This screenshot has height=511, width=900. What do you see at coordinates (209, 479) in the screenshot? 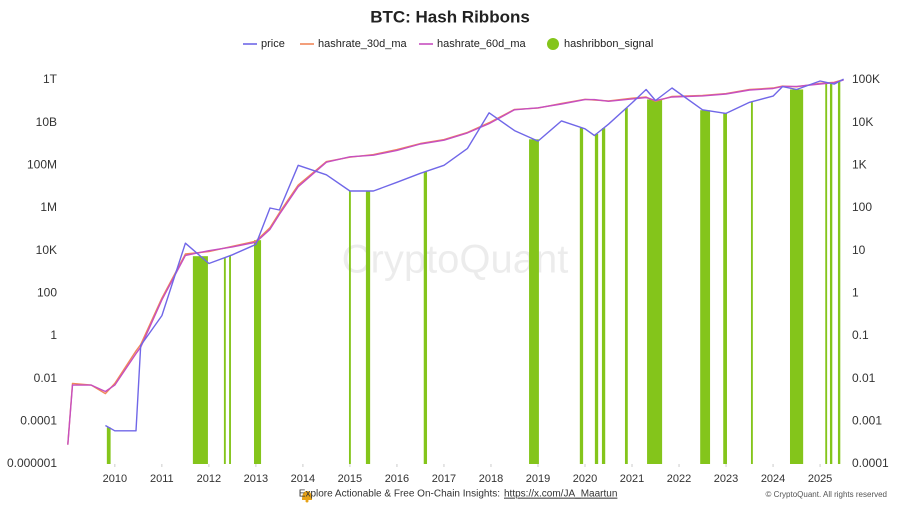
I see `x-tick-label: 2012` at bounding box center [209, 479].